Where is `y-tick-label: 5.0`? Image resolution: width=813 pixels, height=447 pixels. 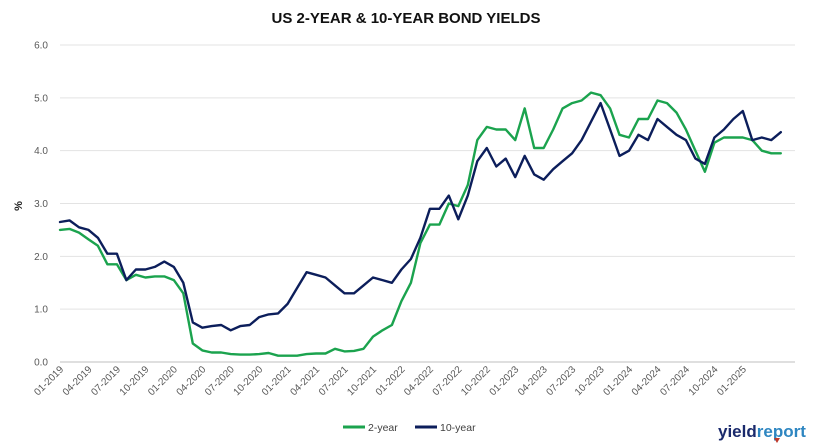 y-tick-label: 5.0 is located at coordinates (41, 98).